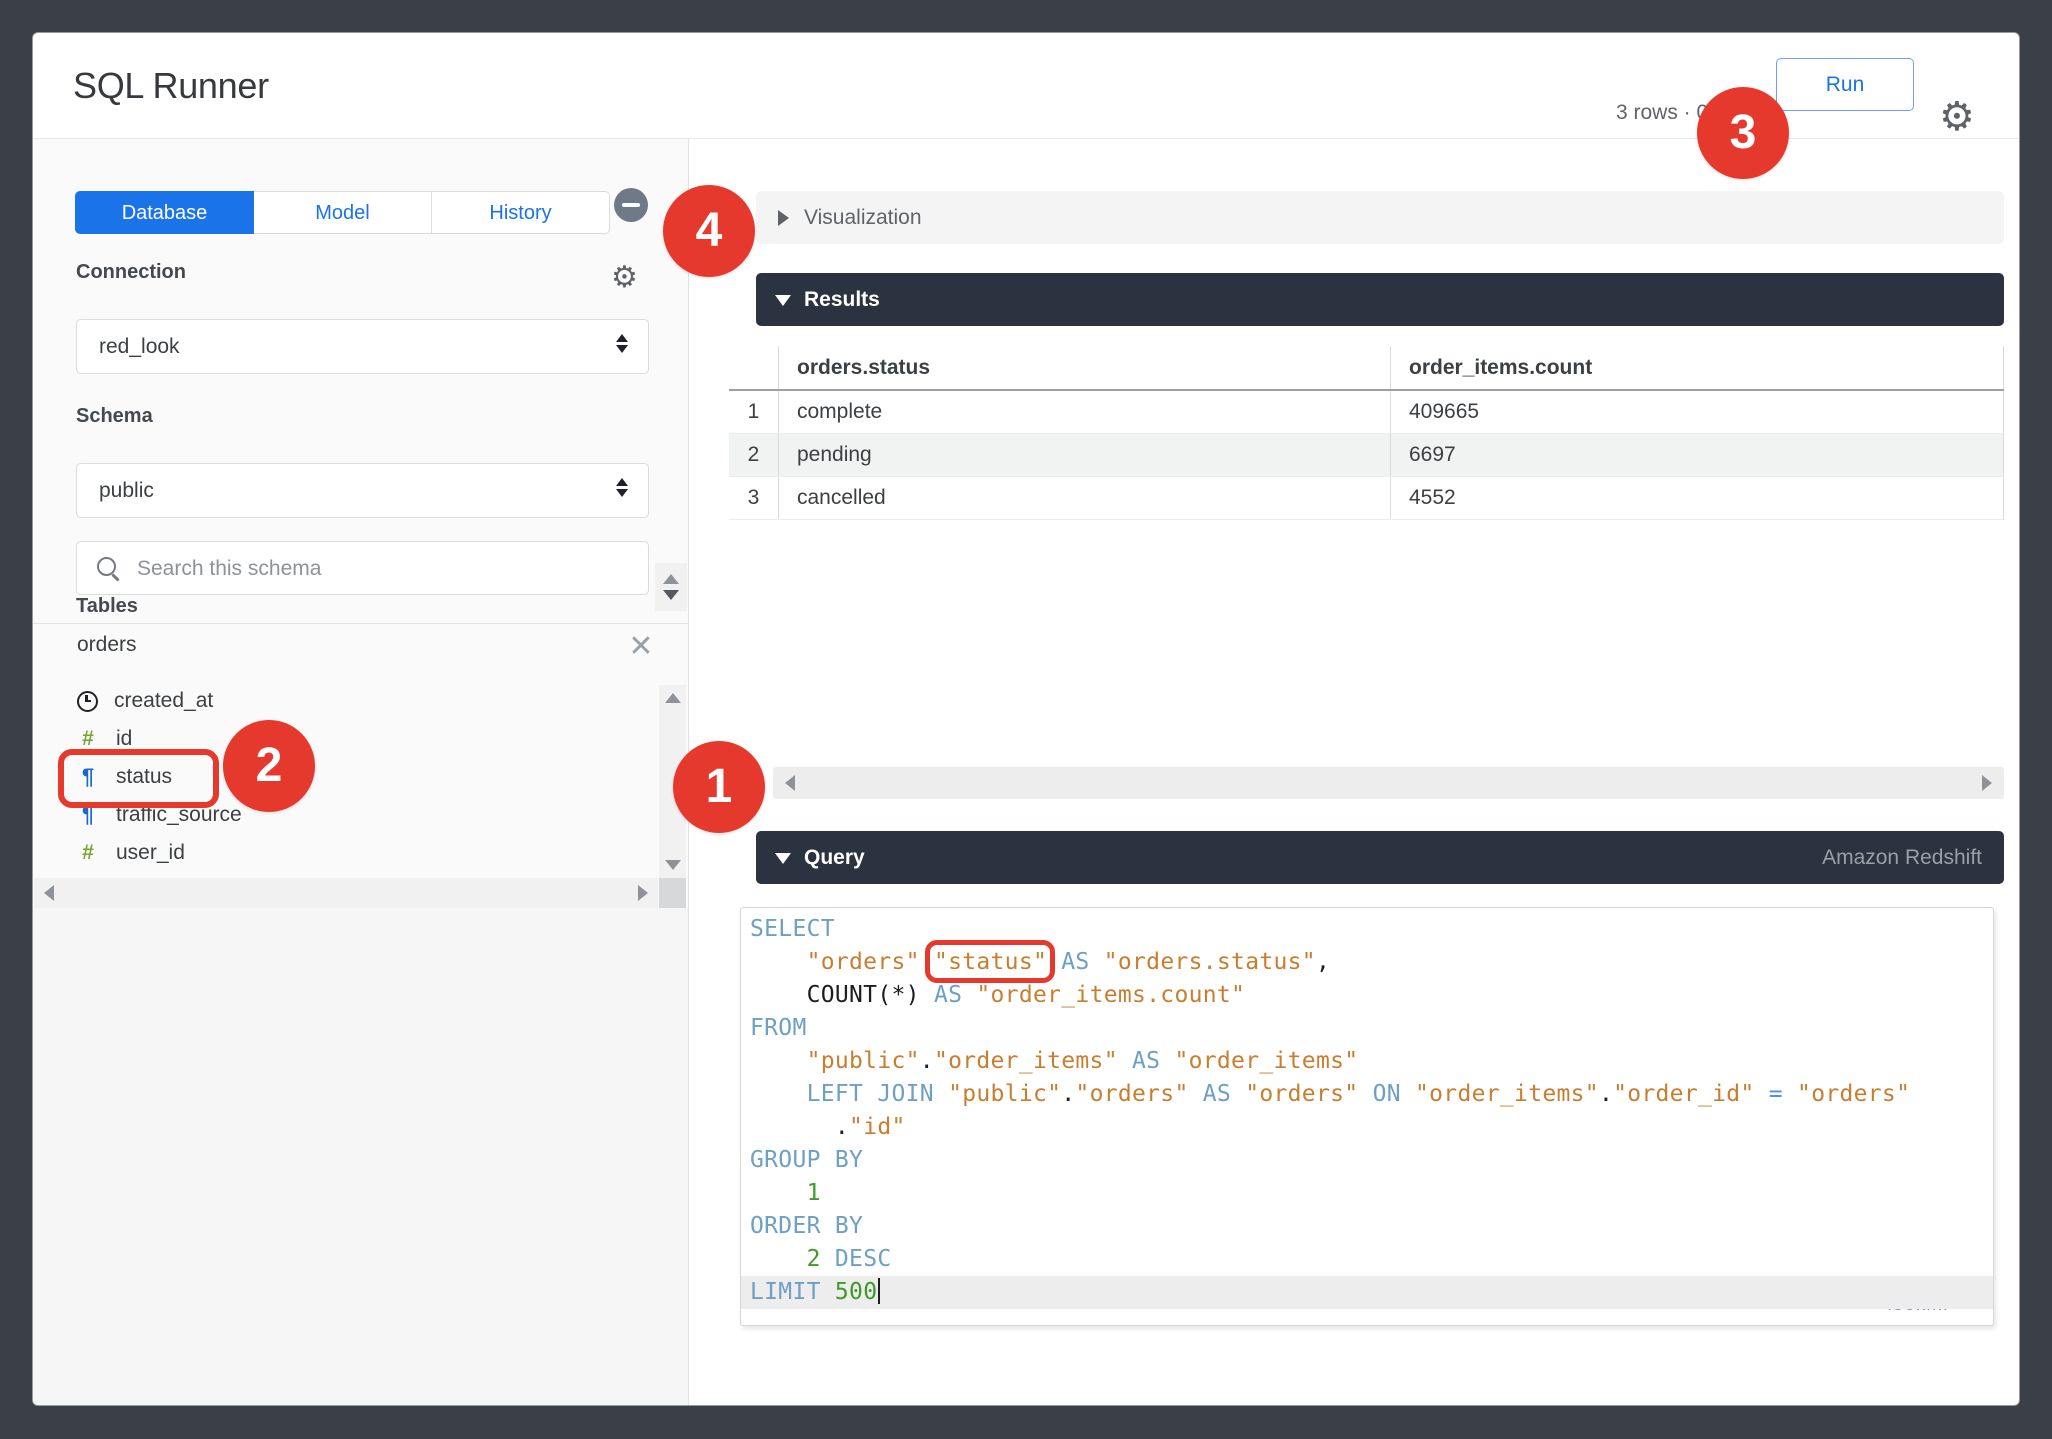 This screenshot has height=1439, width=2052. What do you see at coordinates (849, 1259) in the screenshot?
I see `sql-line: 2 DESC` at bounding box center [849, 1259].